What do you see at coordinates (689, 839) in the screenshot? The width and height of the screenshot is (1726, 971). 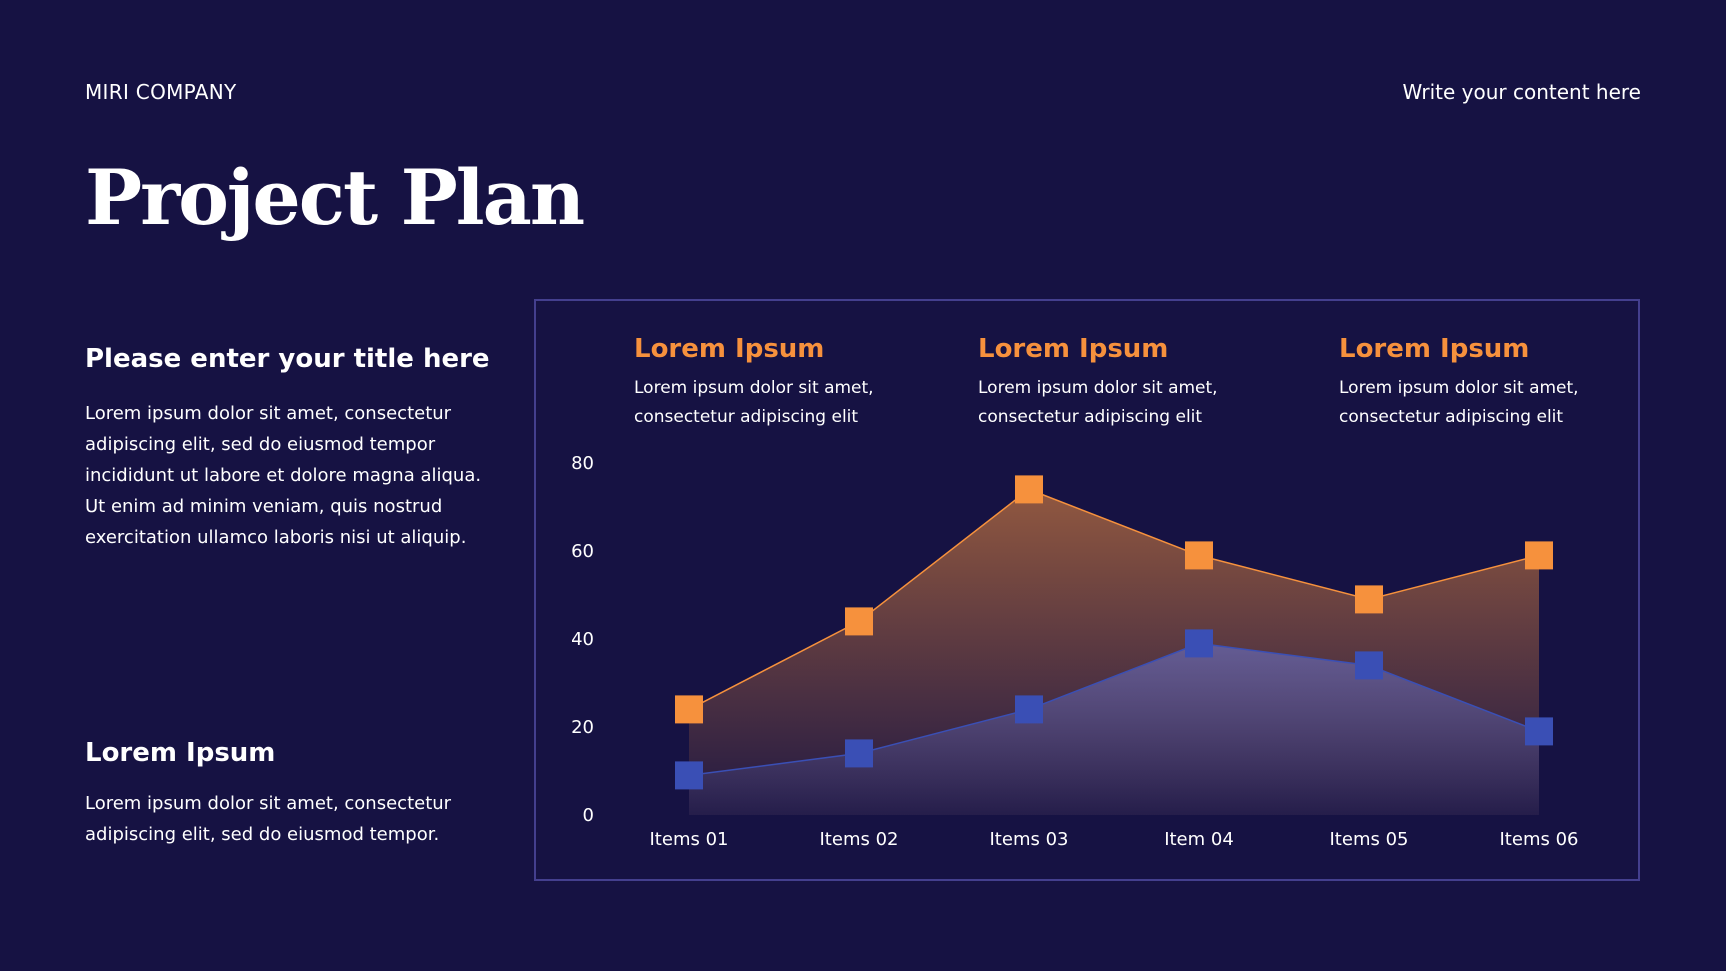 I see `x-tick-label: Items 01` at bounding box center [689, 839].